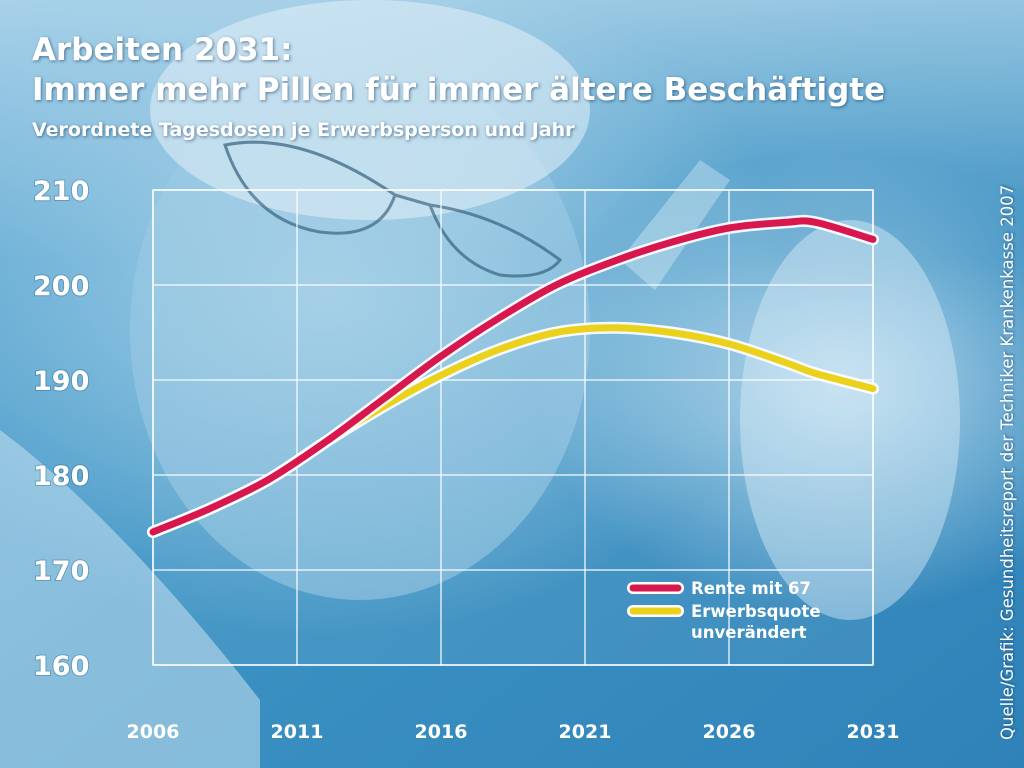 The height and width of the screenshot is (768, 1024). What do you see at coordinates (162, 50) in the screenshot?
I see `chart-title-line-1: Arbeiten 2031:` at bounding box center [162, 50].